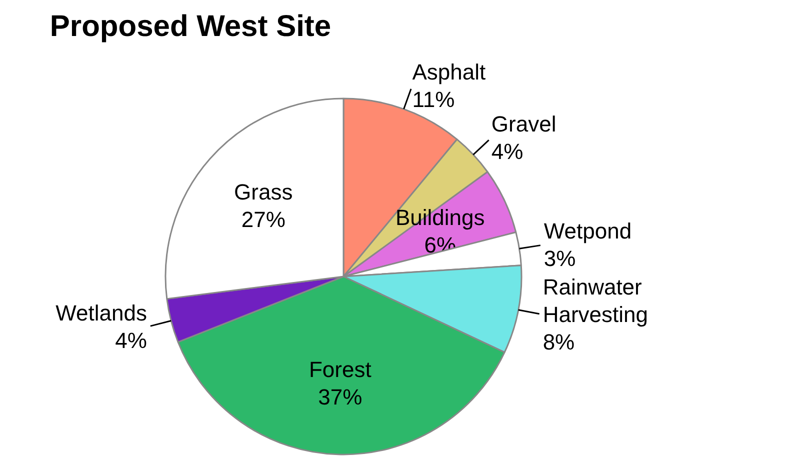  What do you see at coordinates (560, 259) in the screenshot?
I see `data-label: 3%` at bounding box center [560, 259].